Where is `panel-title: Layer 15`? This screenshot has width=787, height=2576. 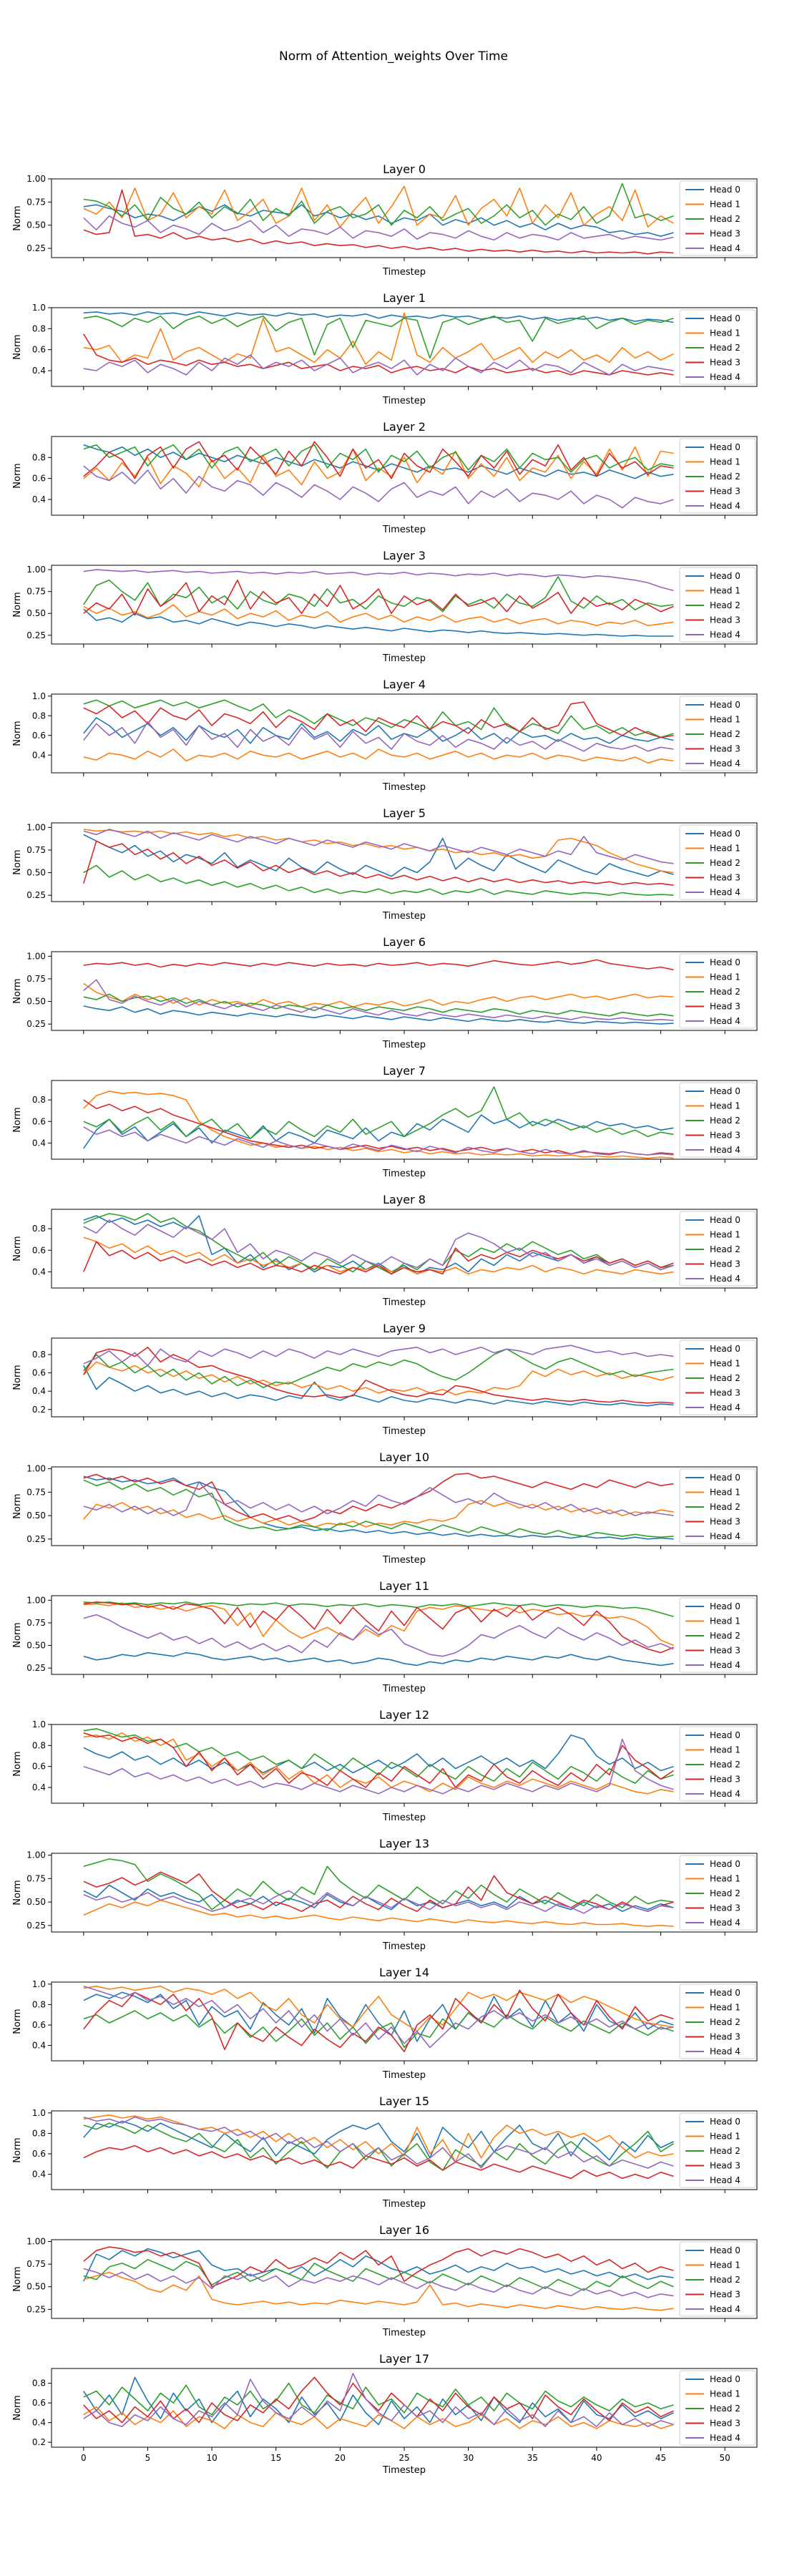 panel-title: Layer 15 is located at coordinates (404, 2101).